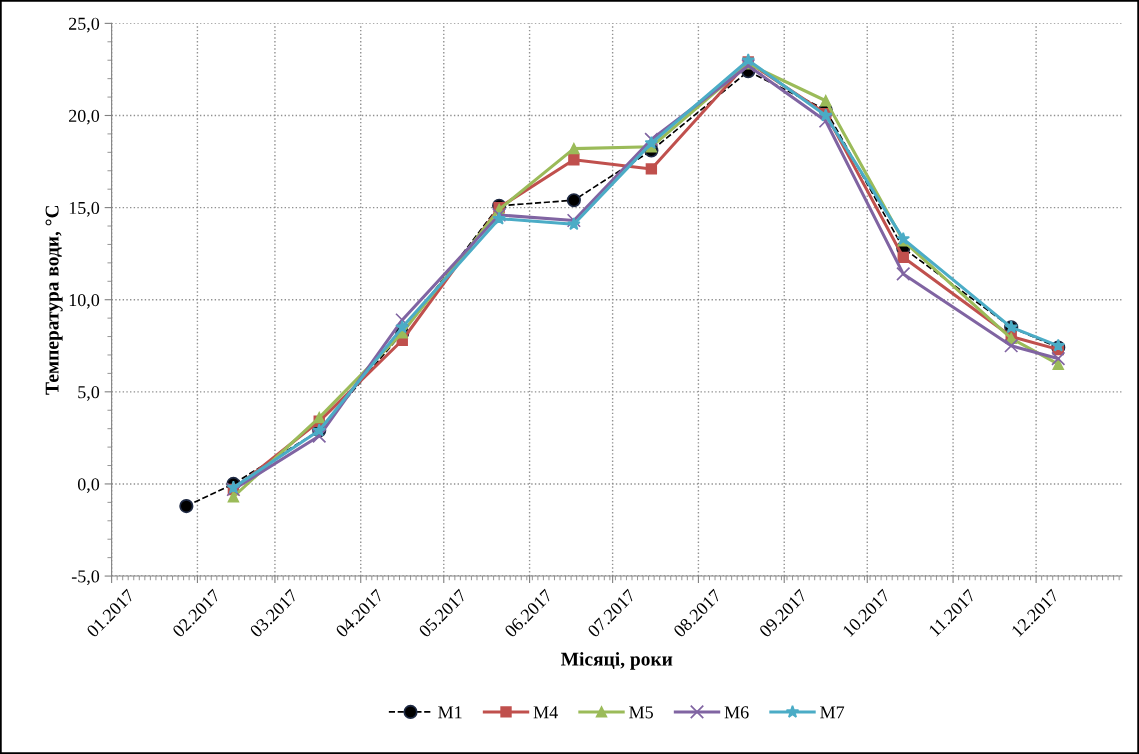 Image resolution: width=1139 pixels, height=754 pixels. What do you see at coordinates (84, 209) in the screenshot?
I see `y-tick-label: 15,0` at bounding box center [84, 209].